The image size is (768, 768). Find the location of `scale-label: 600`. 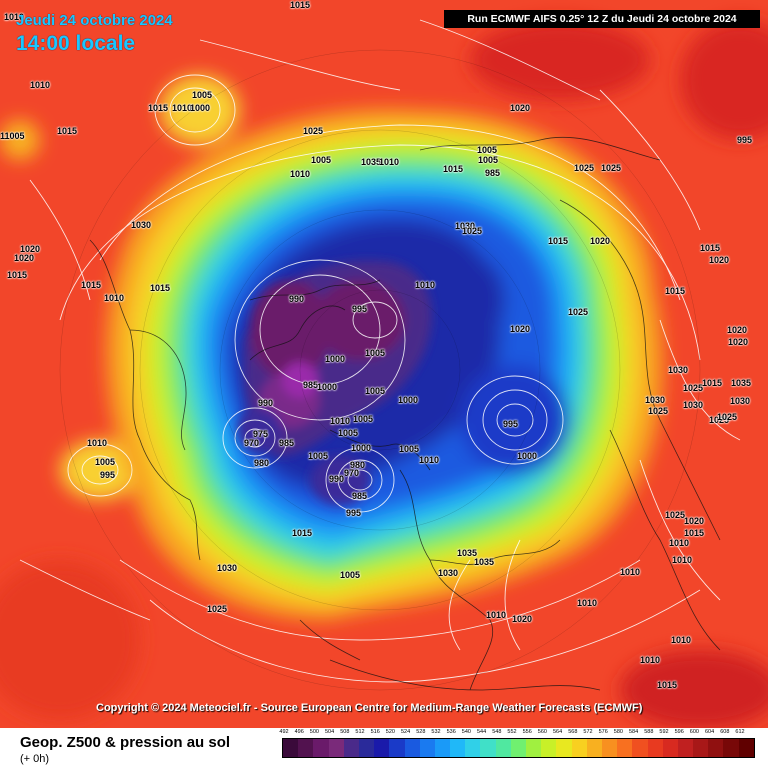

scale-label: 600 is located at coordinates (694, 732).